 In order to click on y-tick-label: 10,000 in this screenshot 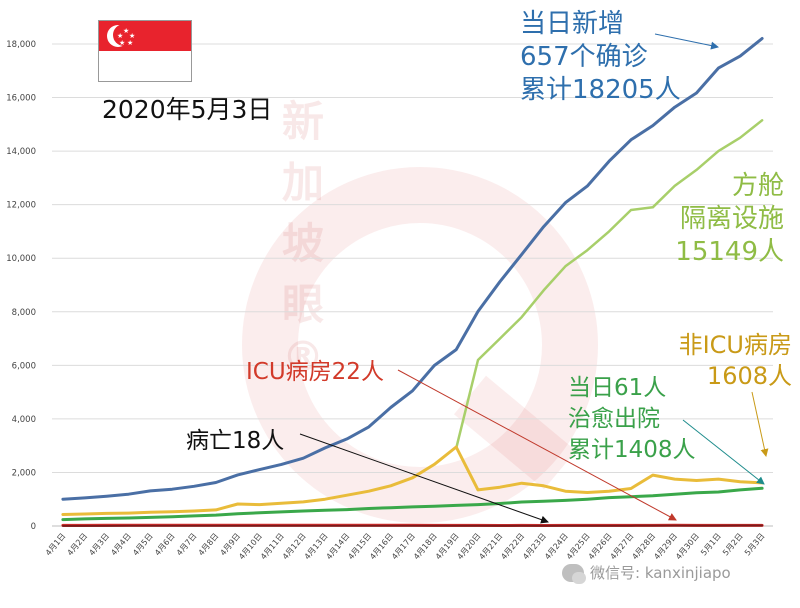, I will do `click(21, 259)`.